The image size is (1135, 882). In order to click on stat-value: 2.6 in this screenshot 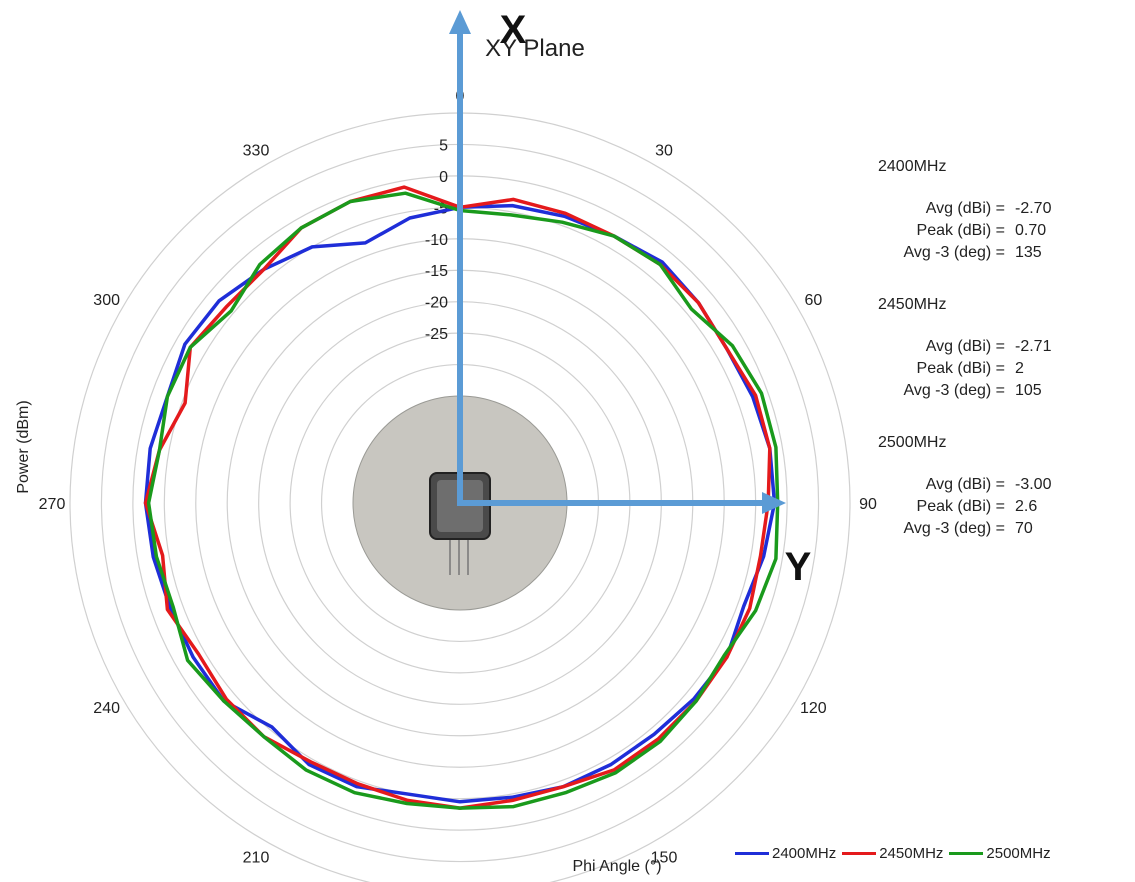, I will do `click(1026, 506)`.